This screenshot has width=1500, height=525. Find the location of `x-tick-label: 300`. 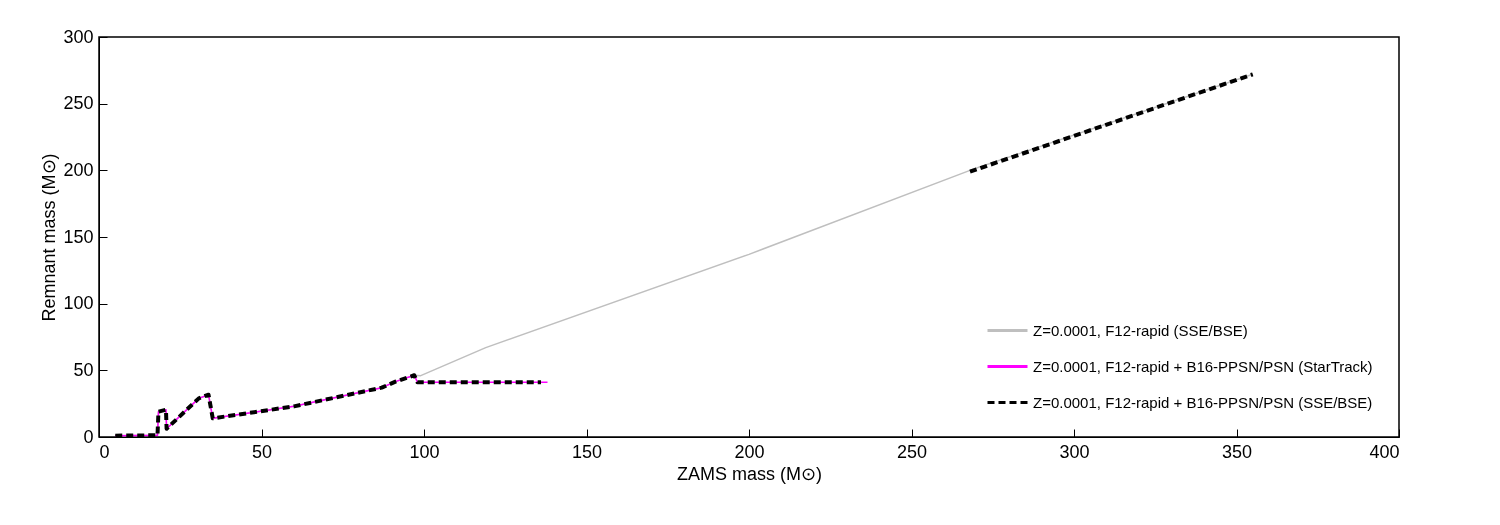

x-tick-label: 300 is located at coordinates (1074, 451).